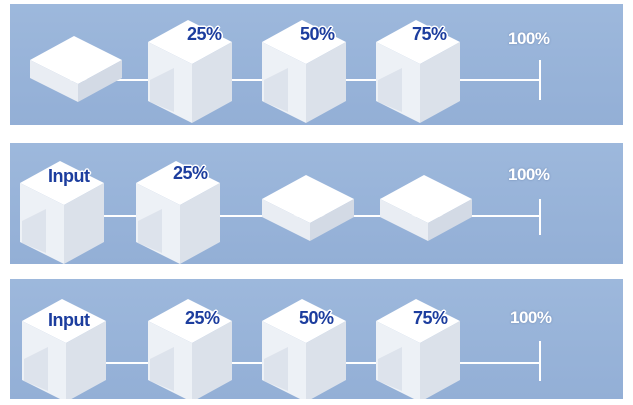 The height and width of the screenshot is (405, 633). I want to click on row-2-stage-1-label: Input, so click(69, 176).